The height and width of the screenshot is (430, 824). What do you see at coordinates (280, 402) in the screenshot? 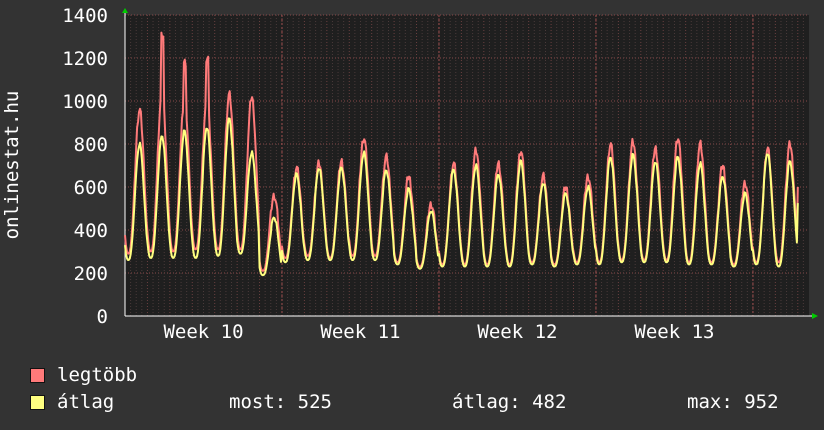
I see `stat-current: most: 525` at bounding box center [280, 402].